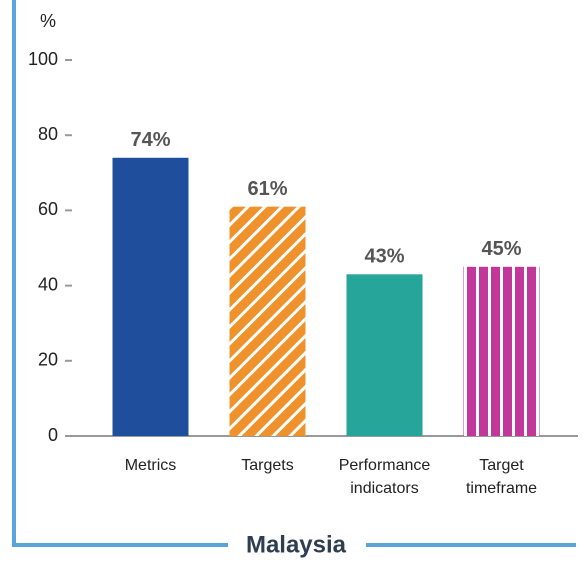  Describe the element at coordinates (384, 257) in the screenshot. I see `value-label: 43%` at that location.